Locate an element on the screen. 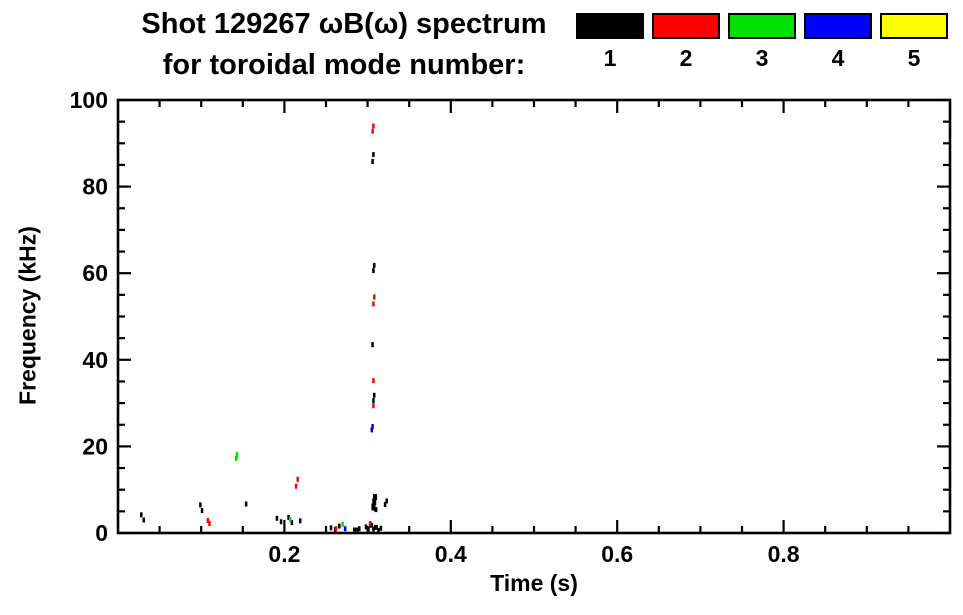  x-tick-label: 0.4 is located at coordinates (451, 554).